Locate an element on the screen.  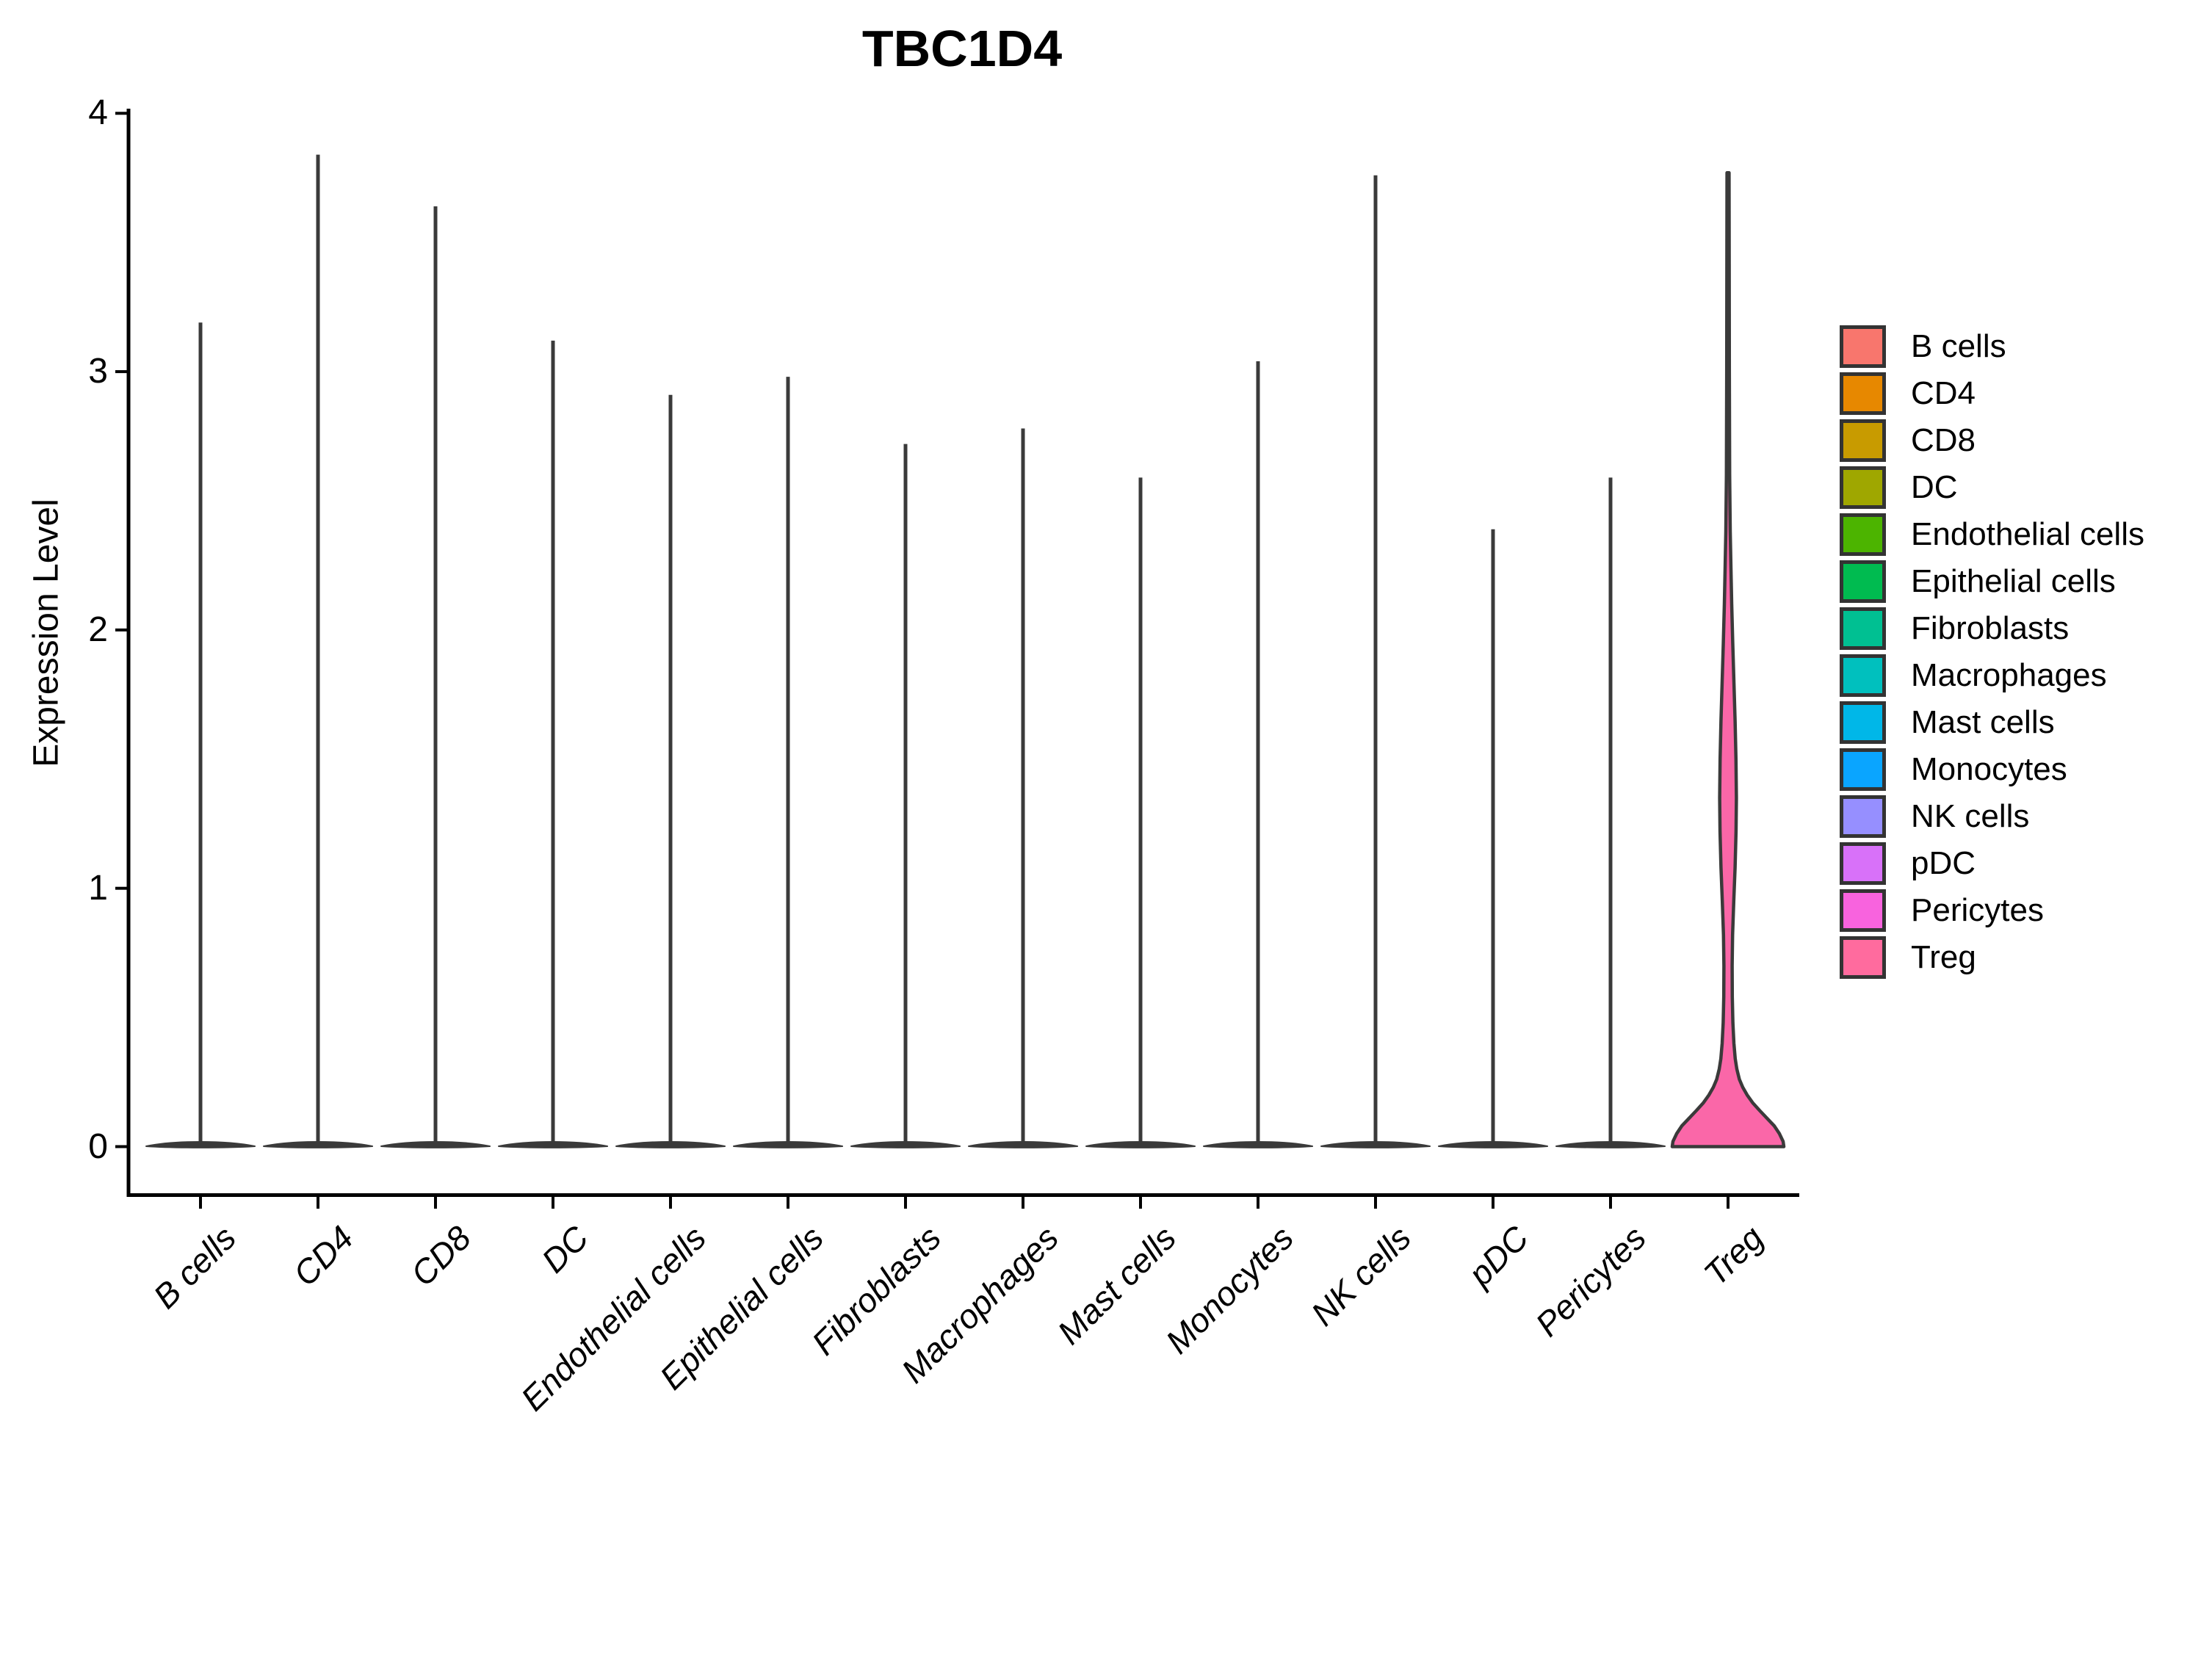
legend-swatch-epithelial-cells is located at coordinates (1863, 581).